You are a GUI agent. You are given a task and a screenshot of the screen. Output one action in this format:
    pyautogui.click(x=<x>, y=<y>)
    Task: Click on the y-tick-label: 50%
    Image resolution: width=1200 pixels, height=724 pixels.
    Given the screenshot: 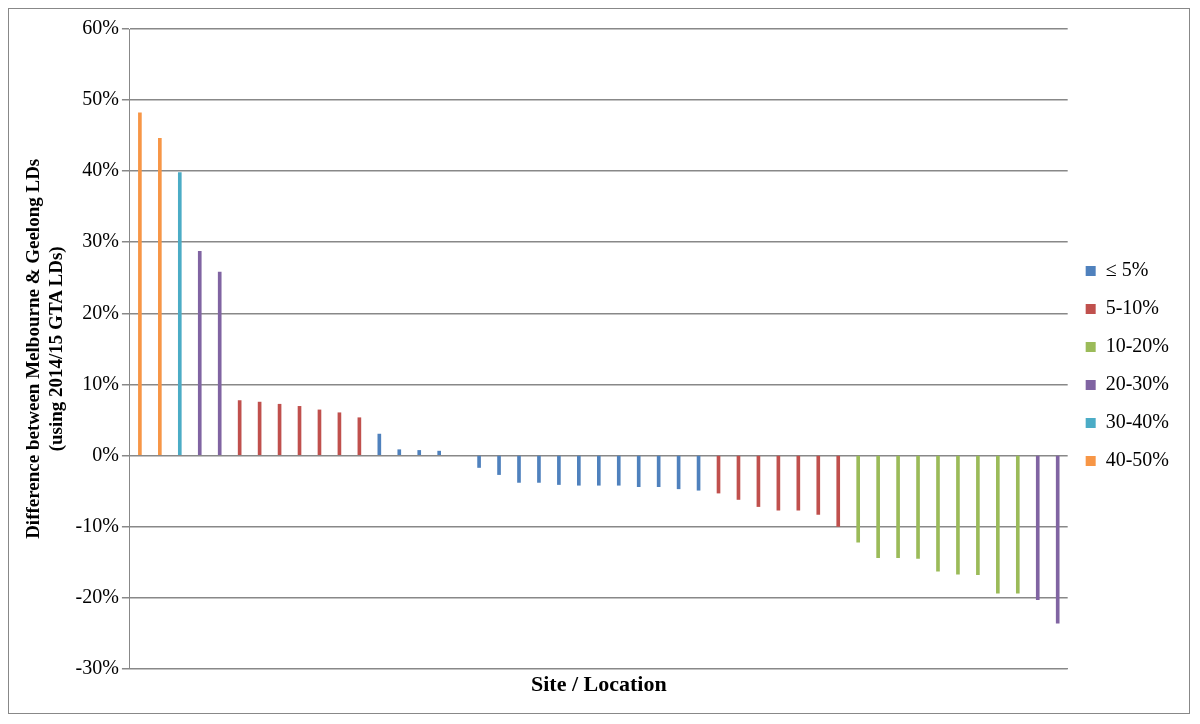 What is the action you would take?
    pyautogui.click(x=100, y=98)
    